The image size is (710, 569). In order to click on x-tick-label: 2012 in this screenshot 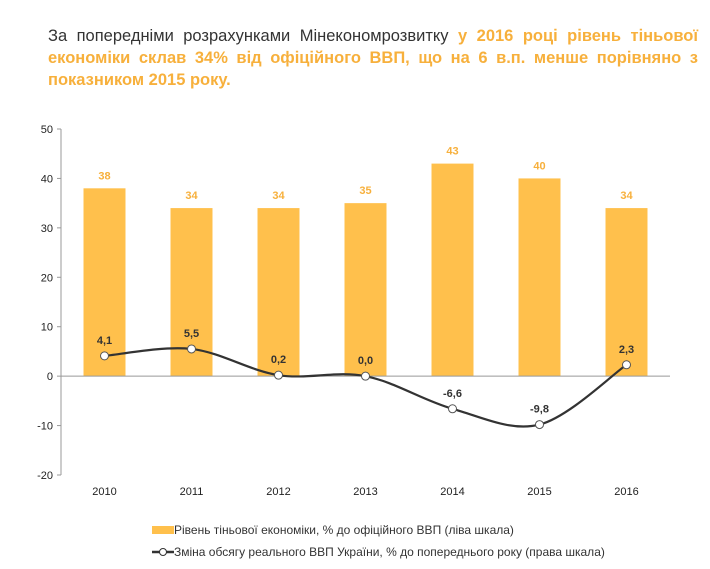, I will do `click(278, 492)`.